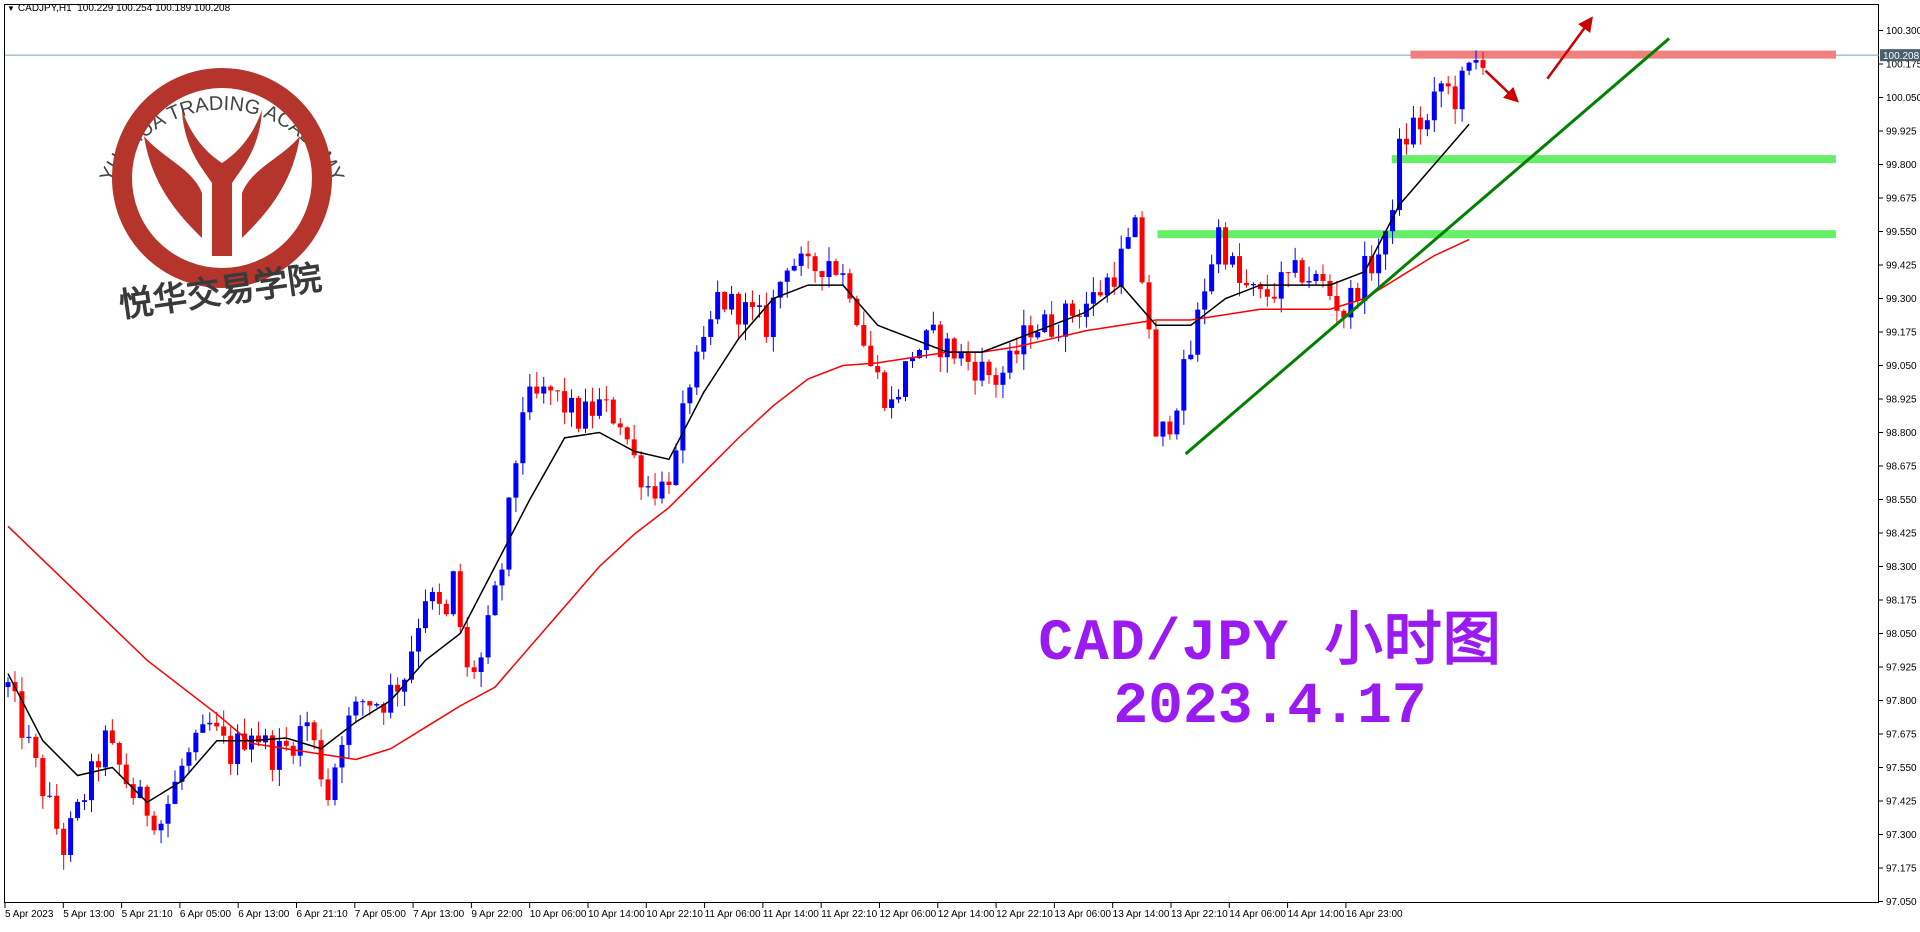 This screenshot has width=1920, height=932. What do you see at coordinates (1901, 802) in the screenshot?
I see `y-tick-label: 97.425` at bounding box center [1901, 802].